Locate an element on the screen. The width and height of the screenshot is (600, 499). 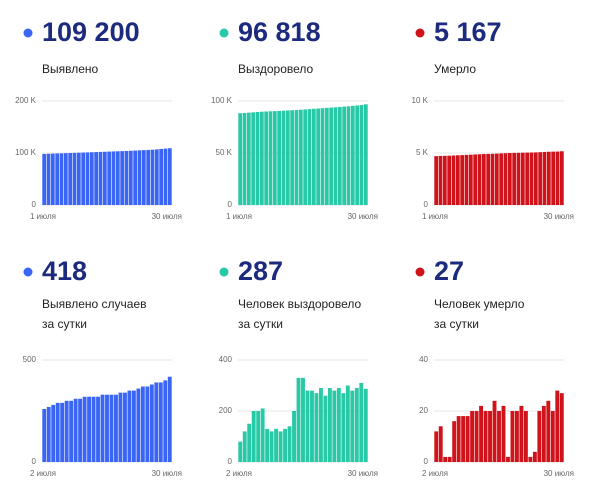
x-tick-label: 2 июля is located at coordinates (239, 473).